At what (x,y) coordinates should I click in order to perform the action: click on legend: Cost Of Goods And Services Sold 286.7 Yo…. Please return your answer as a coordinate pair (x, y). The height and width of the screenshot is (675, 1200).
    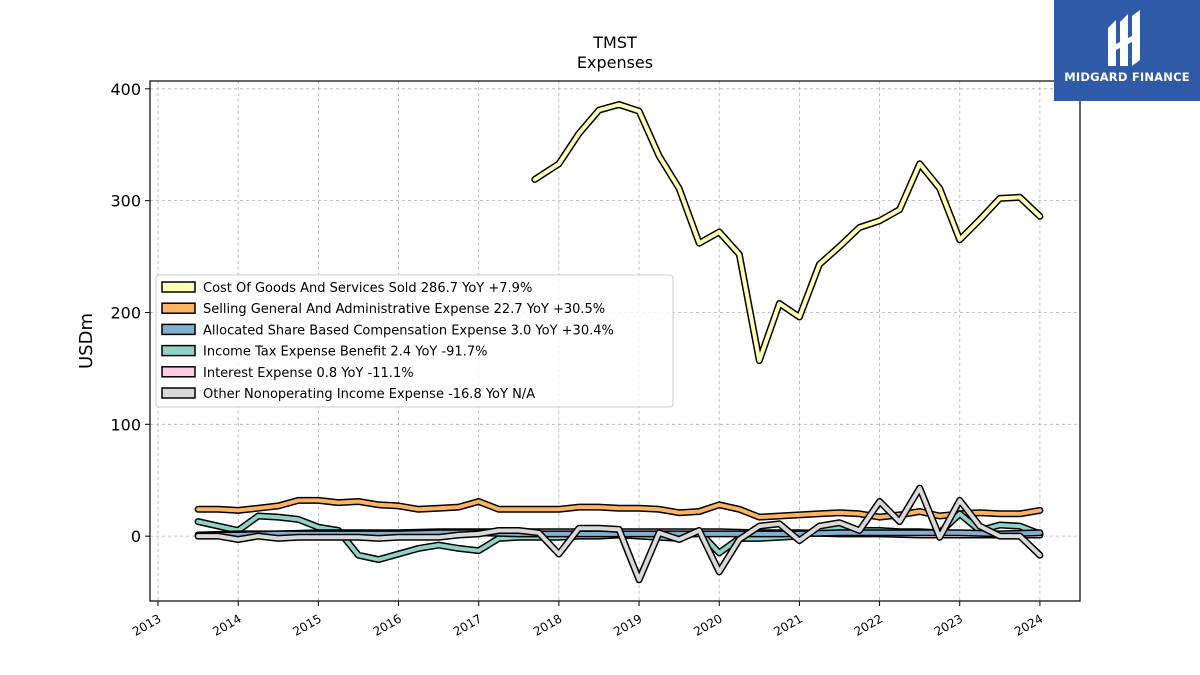
    Looking at the image, I should click on (414, 341).